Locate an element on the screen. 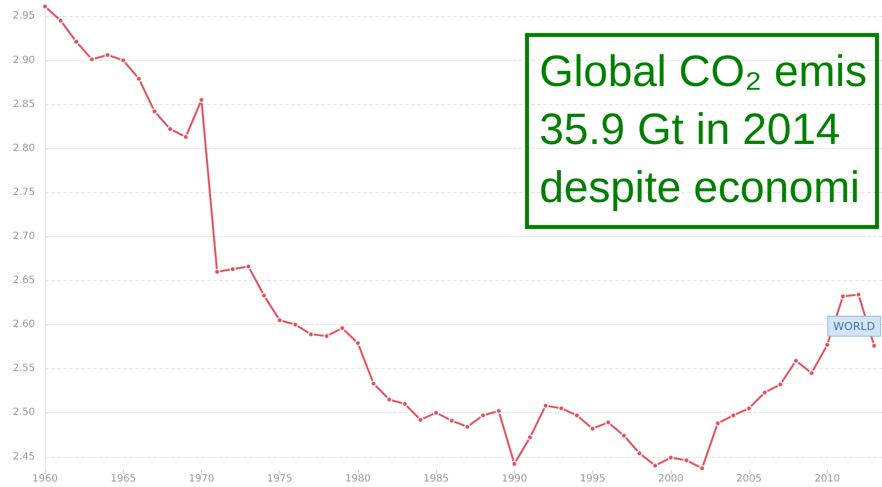  x-tick-label: 1985 is located at coordinates (436, 479).